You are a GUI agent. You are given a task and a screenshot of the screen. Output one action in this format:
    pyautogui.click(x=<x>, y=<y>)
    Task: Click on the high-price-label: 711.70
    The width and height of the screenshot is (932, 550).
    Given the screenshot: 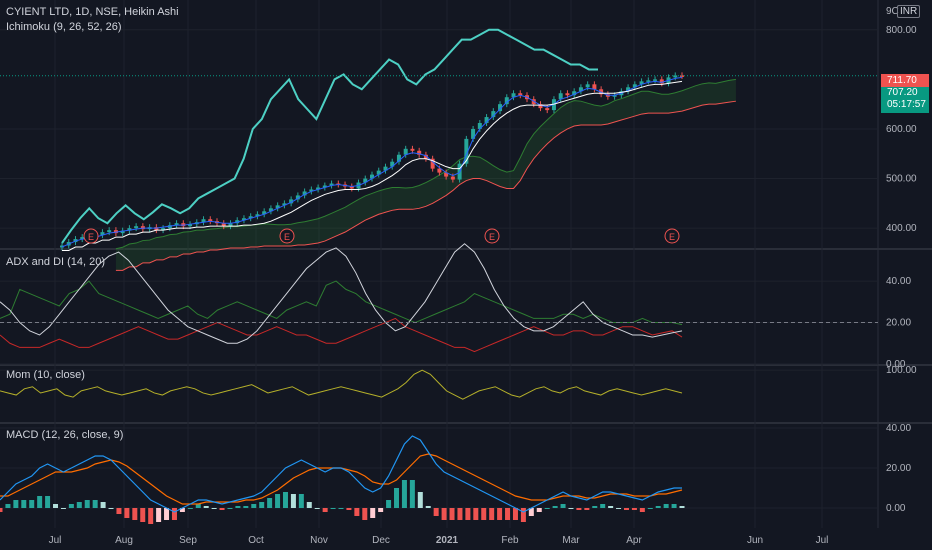 What is the action you would take?
    pyautogui.click(x=905, y=80)
    